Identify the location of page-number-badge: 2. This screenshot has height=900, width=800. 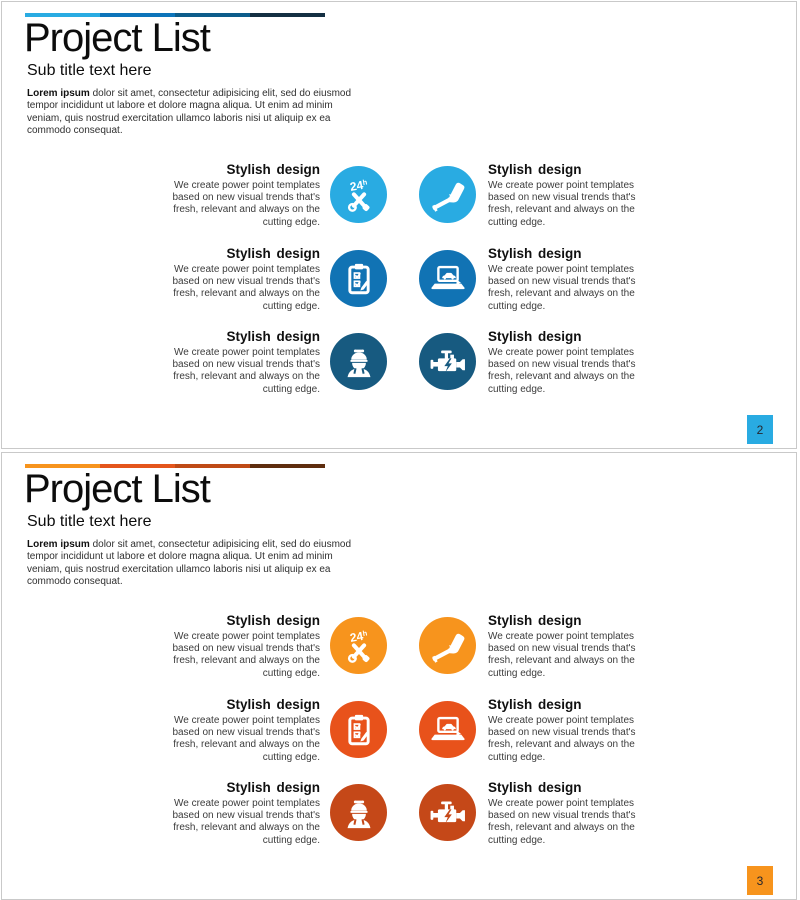
(760, 429).